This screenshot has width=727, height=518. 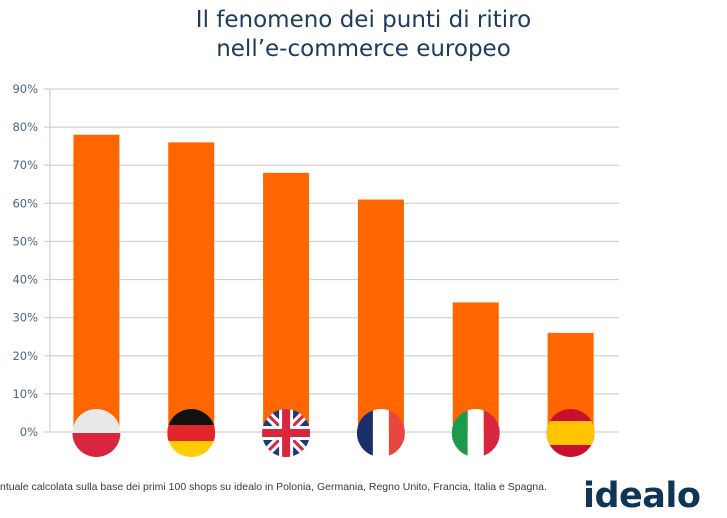 I want to click on flag-spain-icon, so click(x=570, y=433).